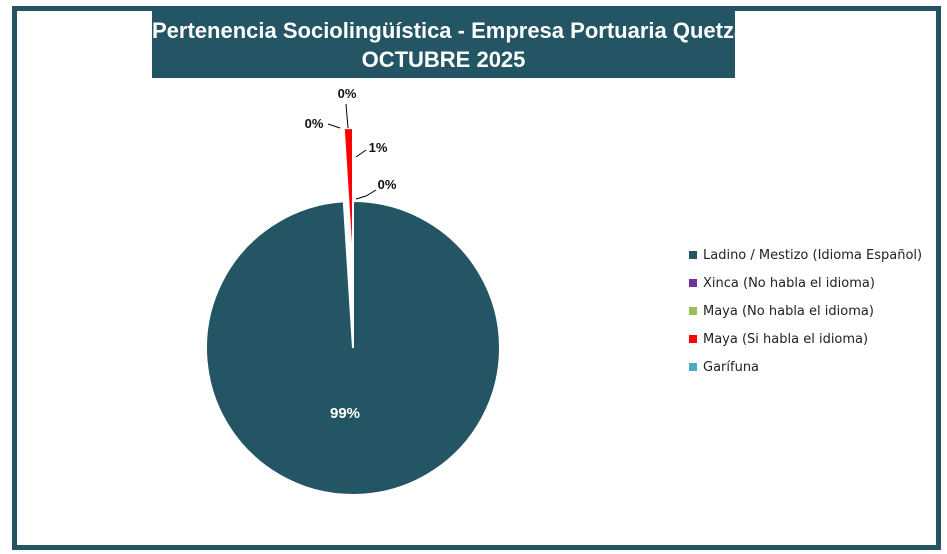 Image resolution: width=947 pixels, height=554 pixels. I want to click on chart-subtitle: OCTUBRE 2025, so click(443, 59).